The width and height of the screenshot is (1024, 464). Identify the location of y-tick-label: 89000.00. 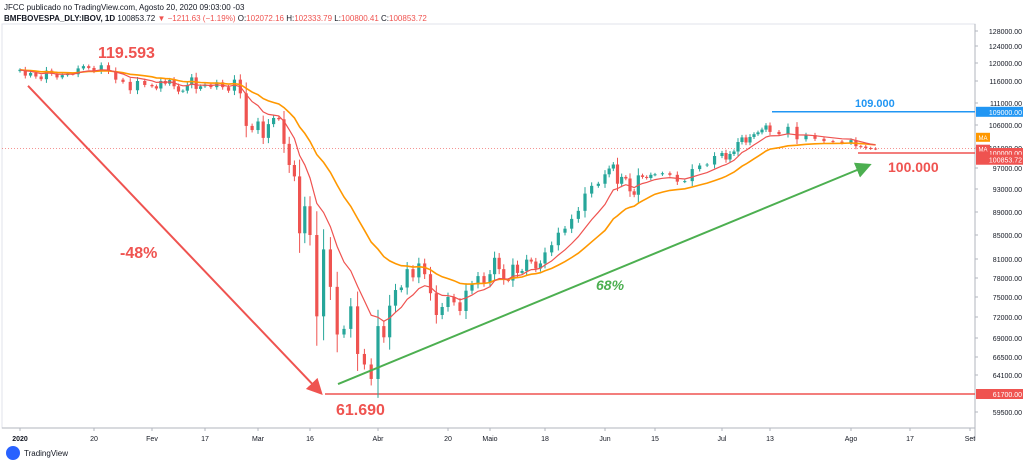
(1007, 213).